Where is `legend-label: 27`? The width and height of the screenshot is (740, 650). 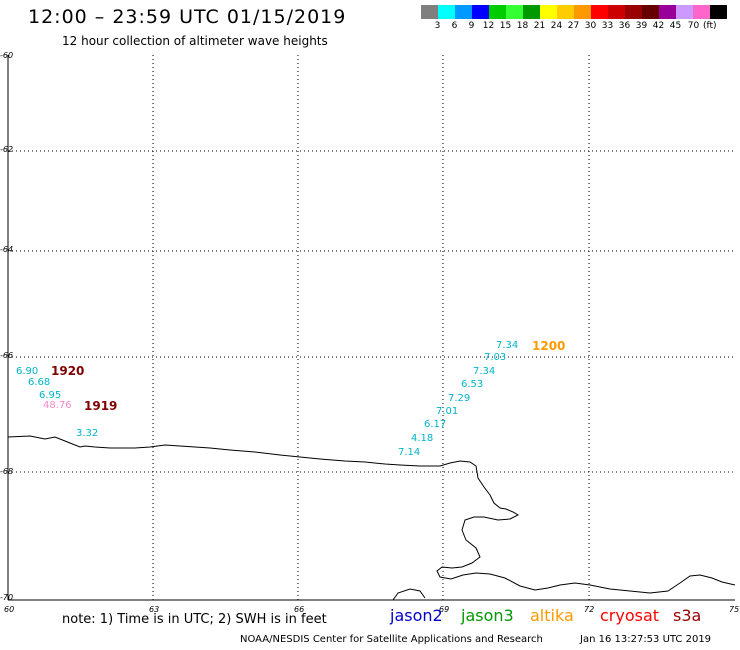
legend-label: 27 is located at coordinates (573, 26).